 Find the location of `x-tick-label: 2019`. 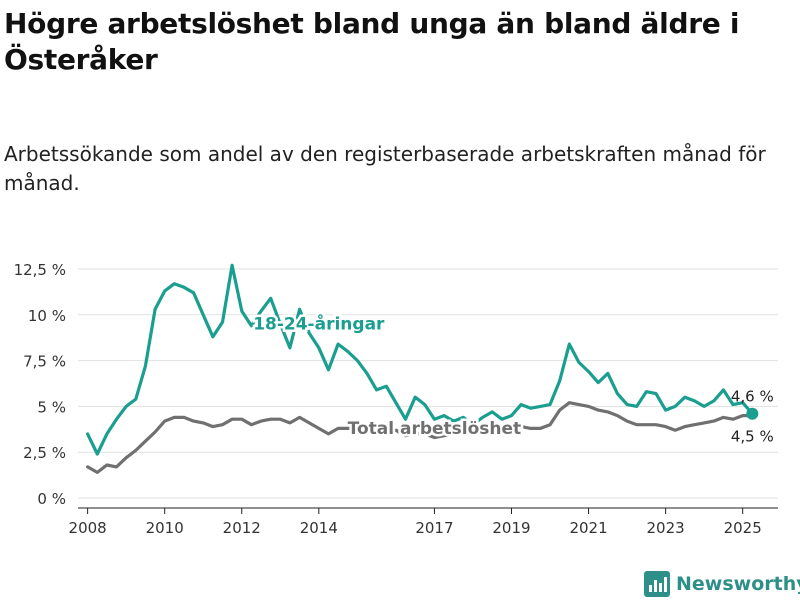

x-tick-label: 2019 is located at coordinates (511, 528).